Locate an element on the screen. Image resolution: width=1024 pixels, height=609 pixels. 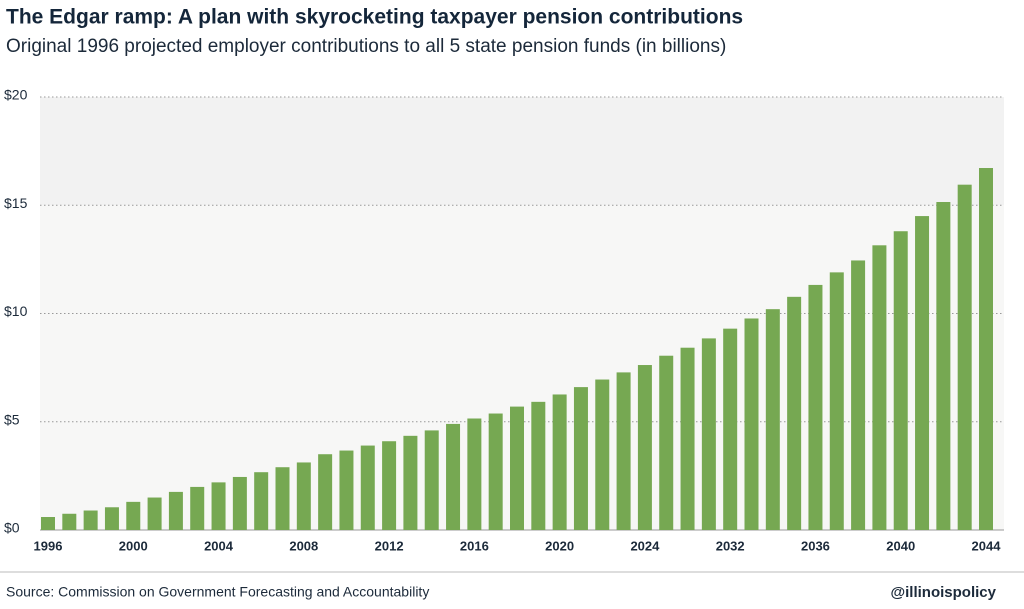
x-tick-label: 2004 is located at coordinates (219, 545).